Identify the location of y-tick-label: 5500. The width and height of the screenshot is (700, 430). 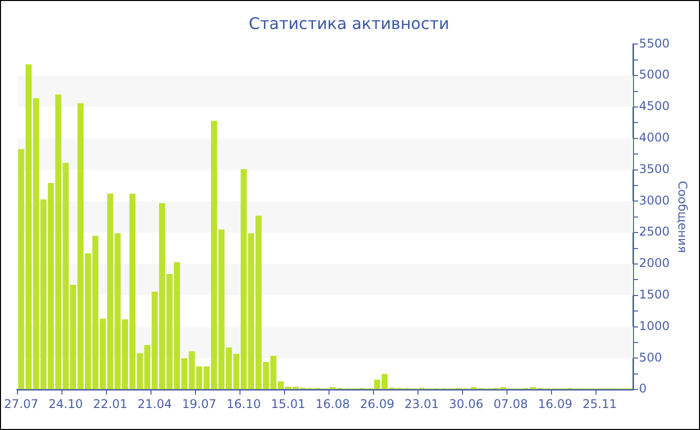
(654, 43).